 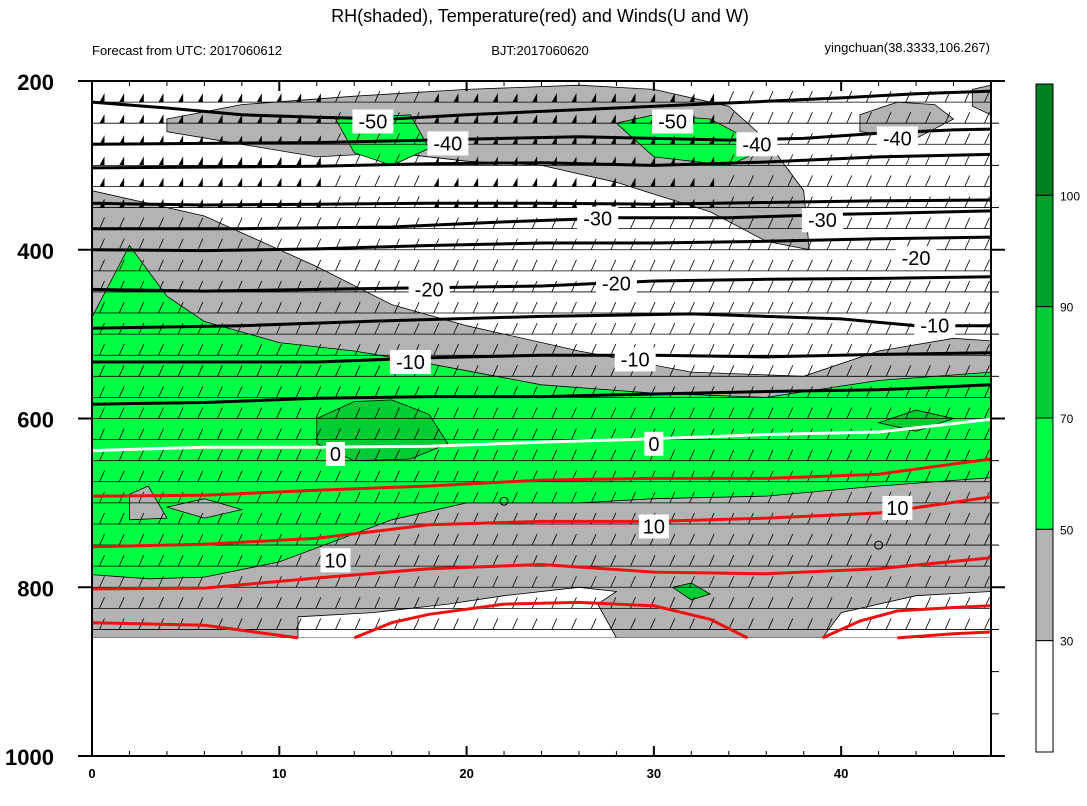 What do you see at coordinates (897, 507) in the screenshot?
I see `isotherm-label-17: 10` at bounding box center [897, 507].